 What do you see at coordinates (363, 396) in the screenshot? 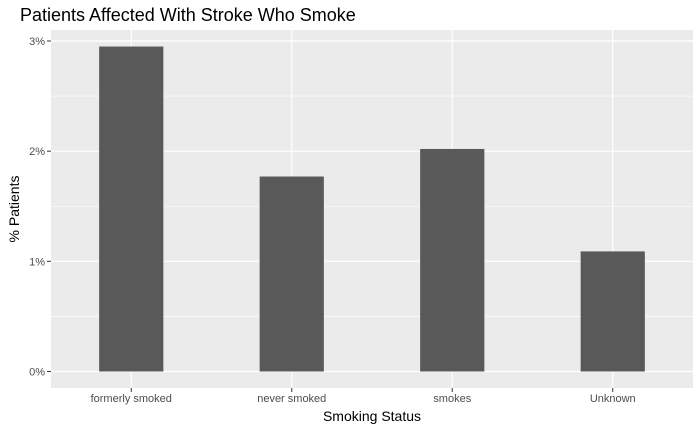
I see `x-axis-ticks: formerly smoked never smoked smokes Unknown` at bounding box center [363, 396].